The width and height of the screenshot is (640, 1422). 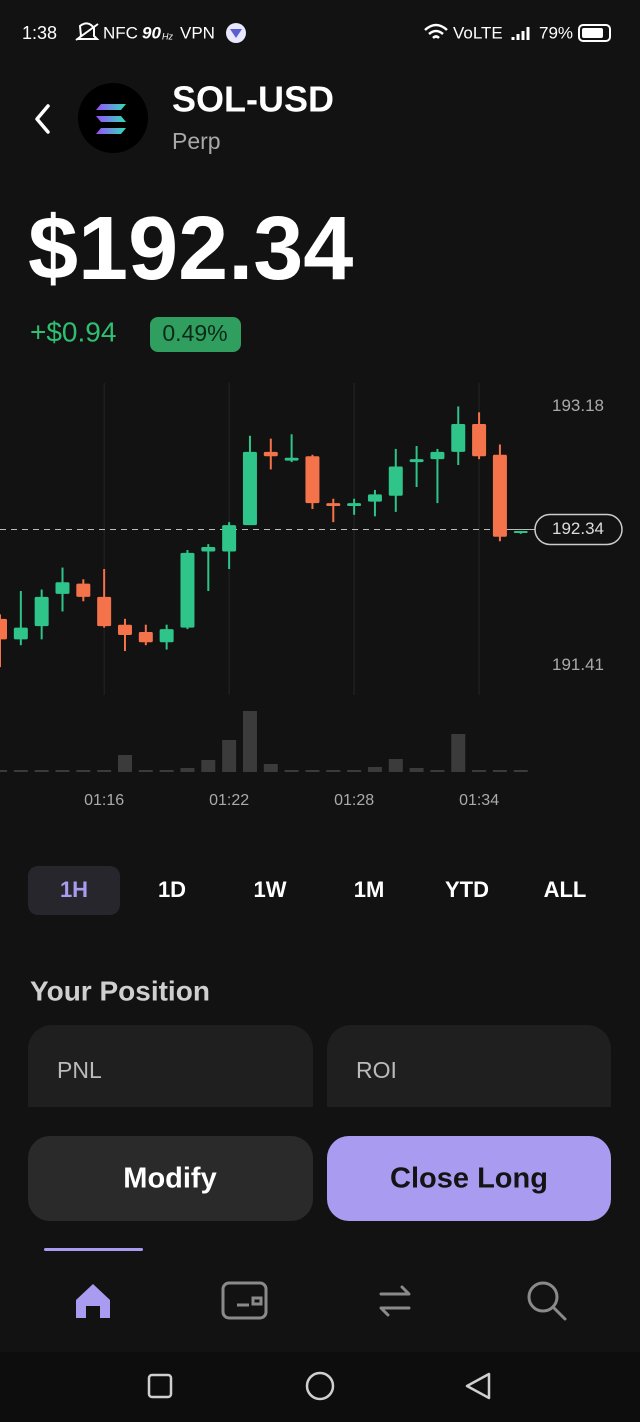 I want to click on y-tick-label: 191.41, so click(x=578, y=664).